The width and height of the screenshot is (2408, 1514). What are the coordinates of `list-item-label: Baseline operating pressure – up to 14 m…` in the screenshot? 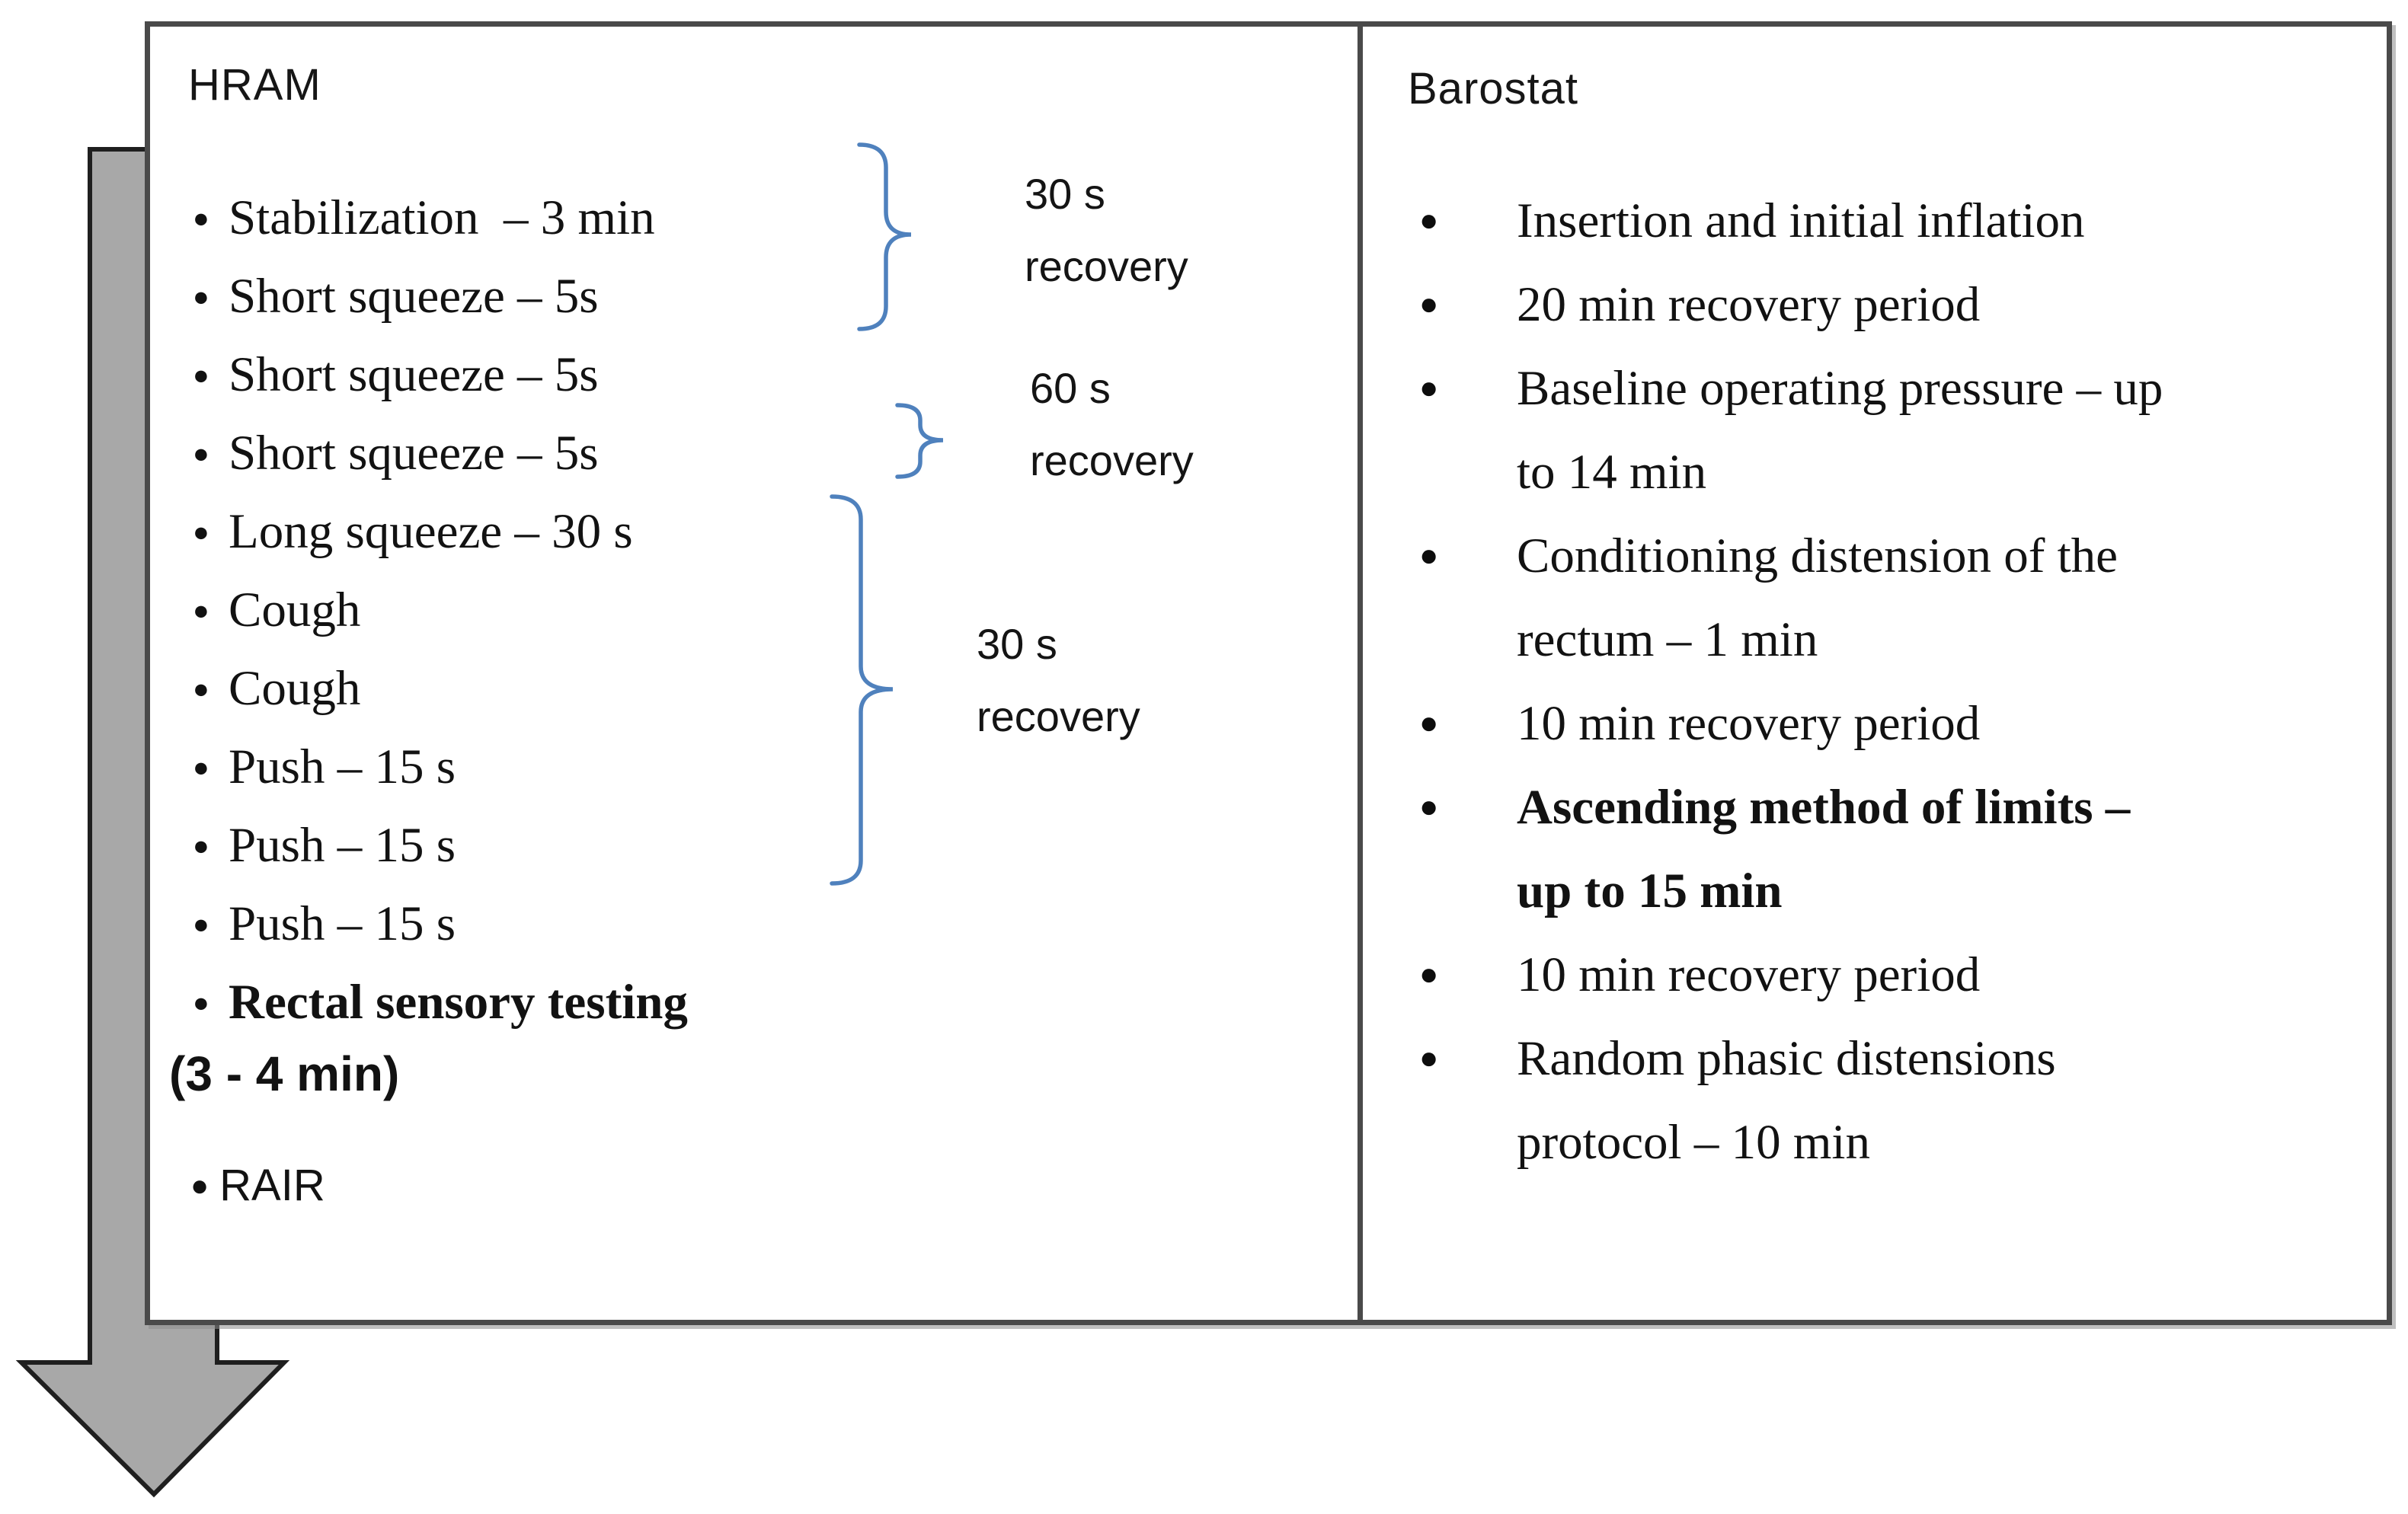 It's located at (1840, 431).